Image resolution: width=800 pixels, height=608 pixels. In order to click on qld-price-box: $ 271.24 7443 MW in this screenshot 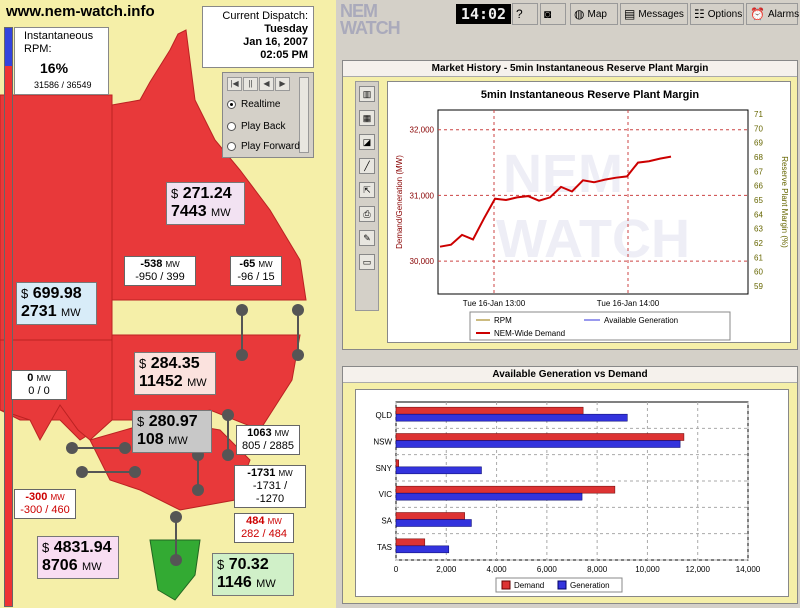, I will do `click(205, 203)`.